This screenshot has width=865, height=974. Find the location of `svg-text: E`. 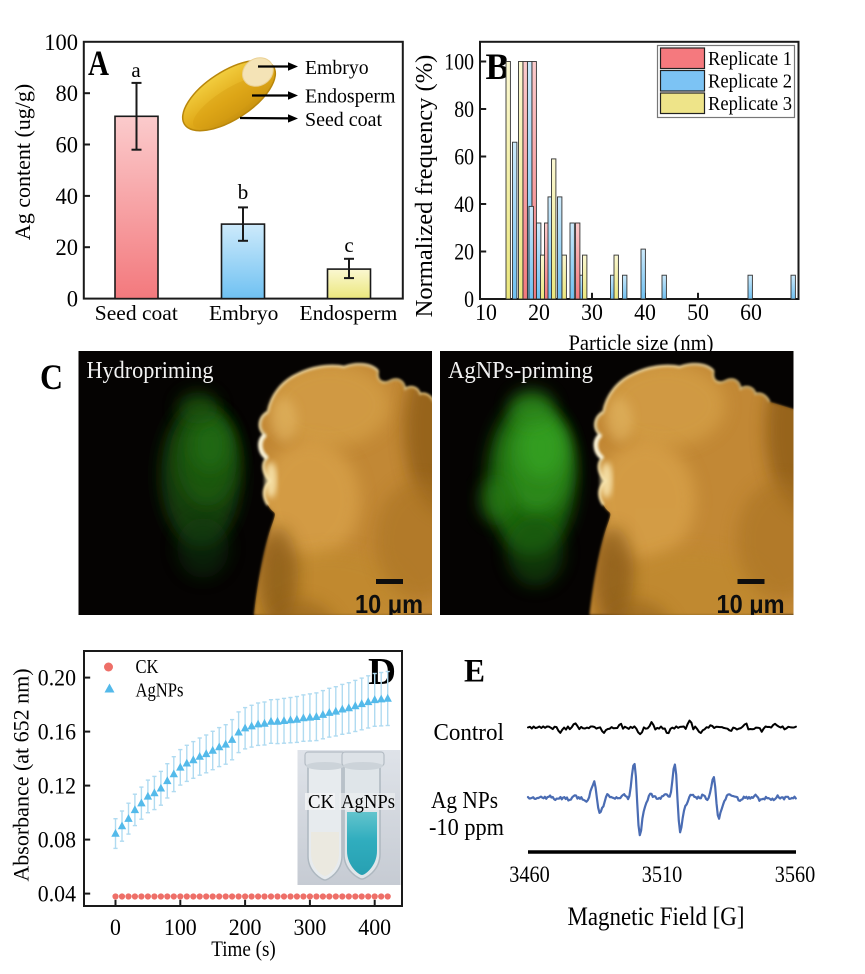

svg-text: E is located at coordinates (474, 672).